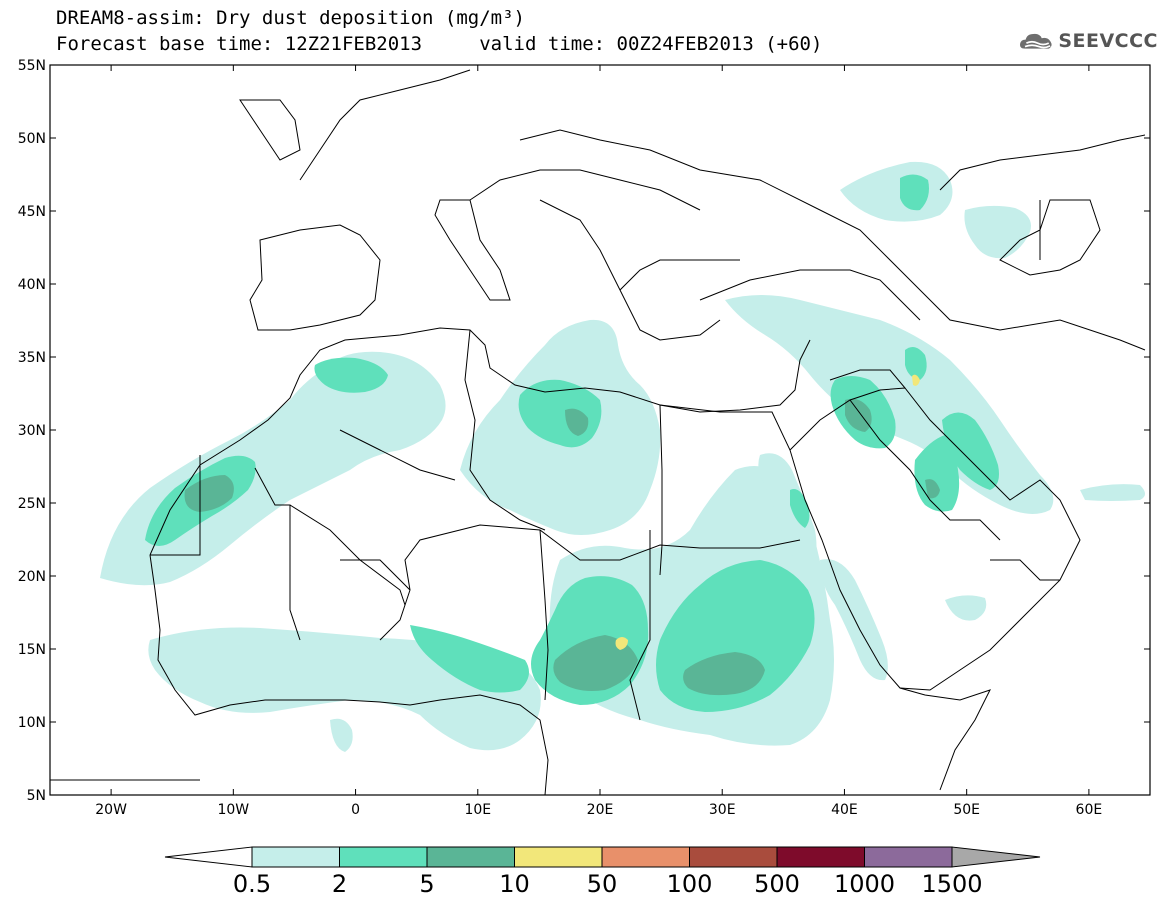  Describe the element at coordinates (208, 857) in the screenshot. I see `colorbar-under-triangle` at that location.